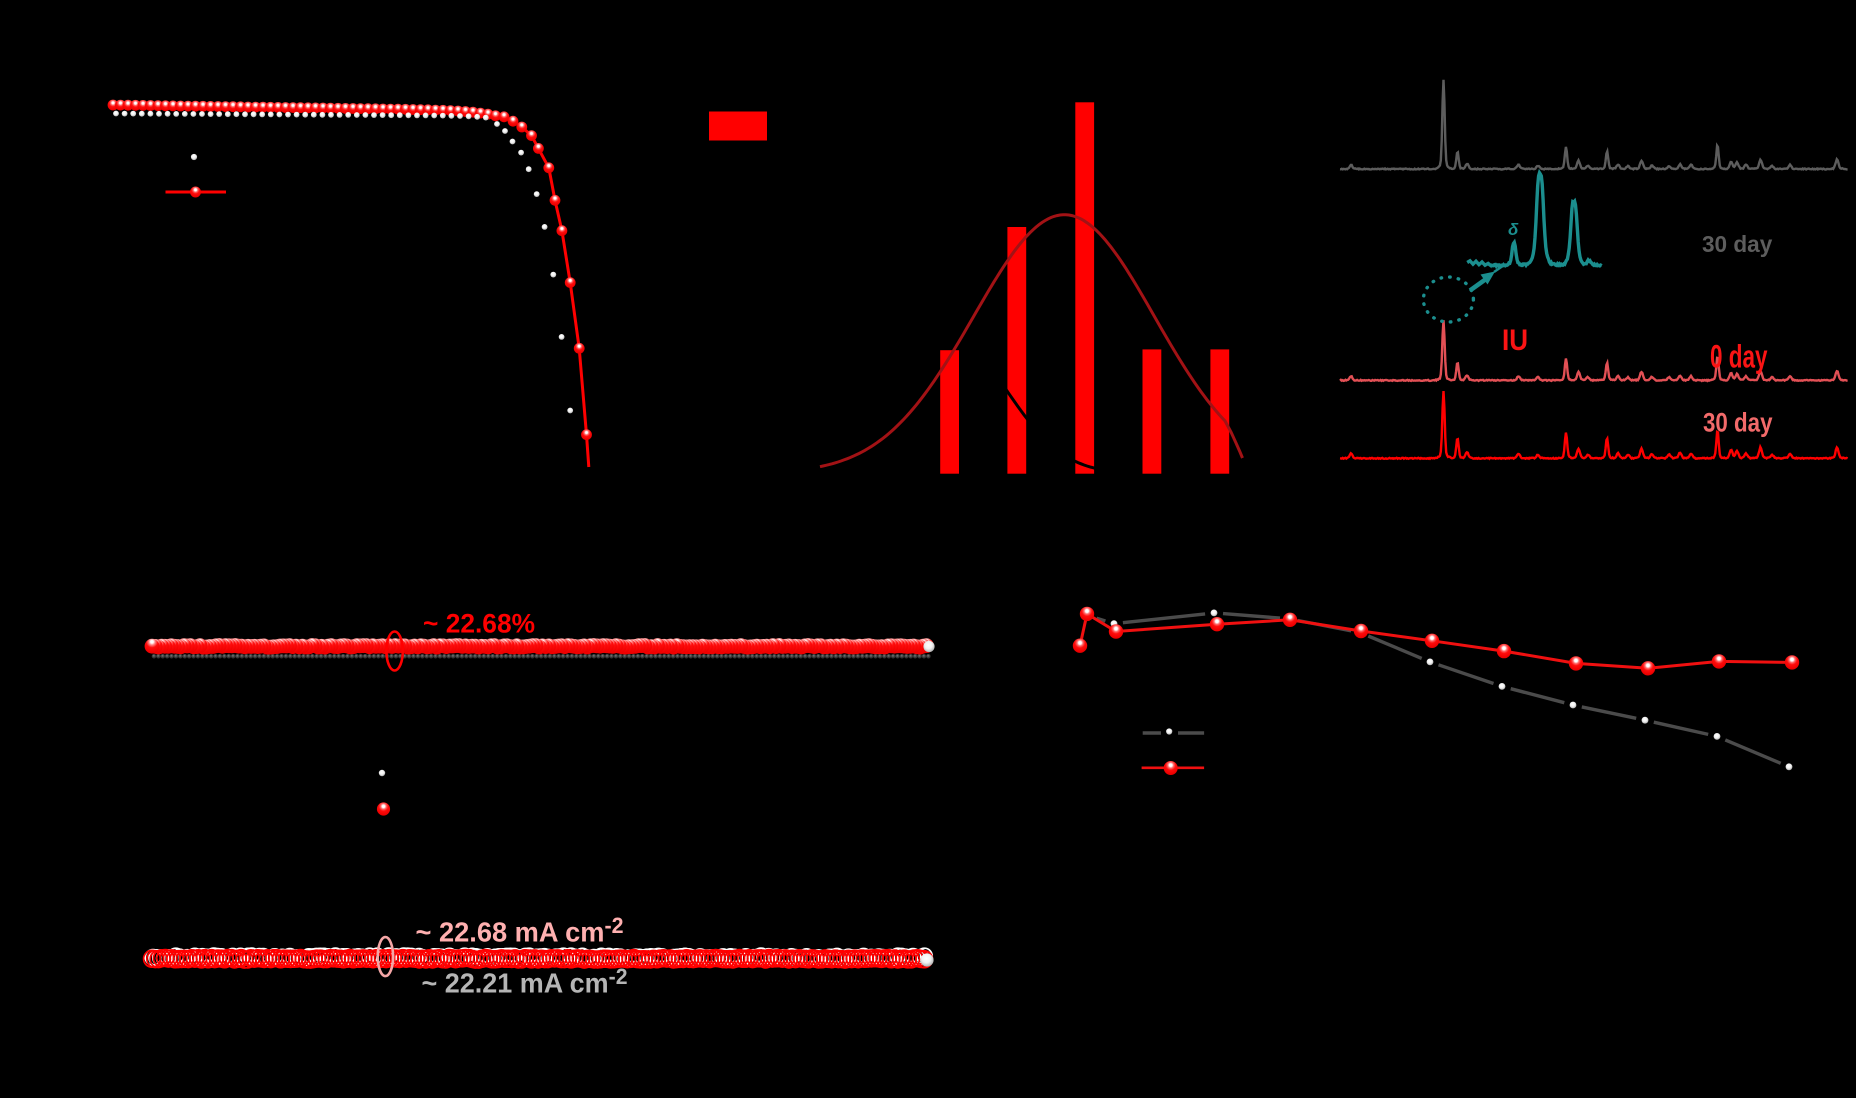 The height and width of the screenshot is (1098, 1856). I want to click on svg-text: 0 day, so click(1739, 357).